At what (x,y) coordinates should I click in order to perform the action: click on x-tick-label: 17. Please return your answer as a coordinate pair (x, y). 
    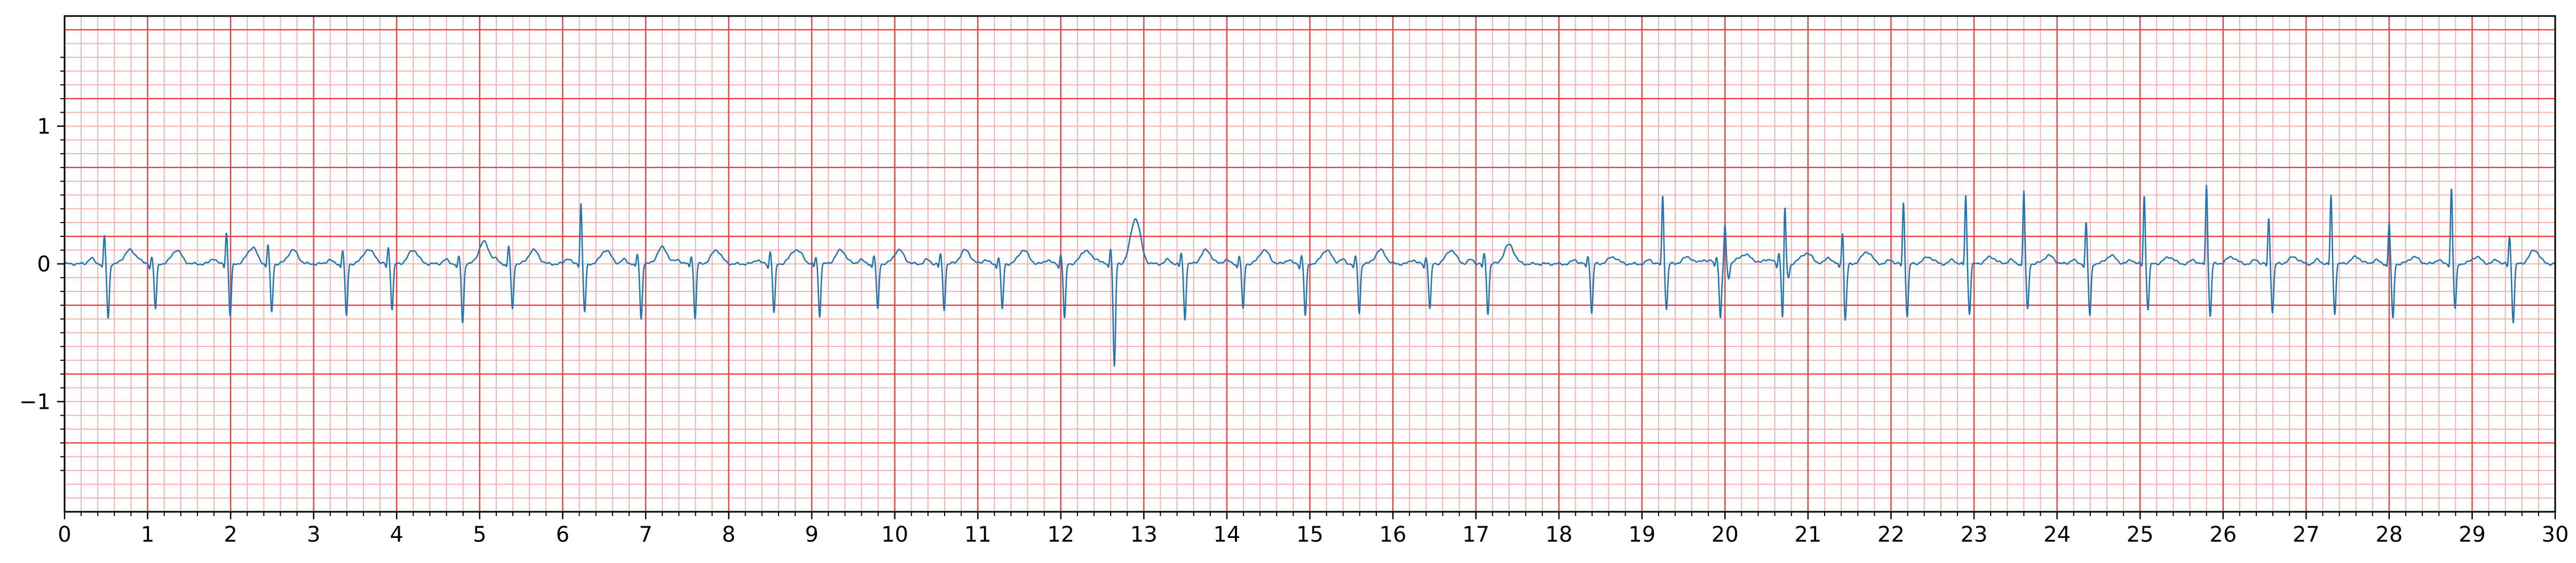
    Looking at the image, I should click on (1475, 534).